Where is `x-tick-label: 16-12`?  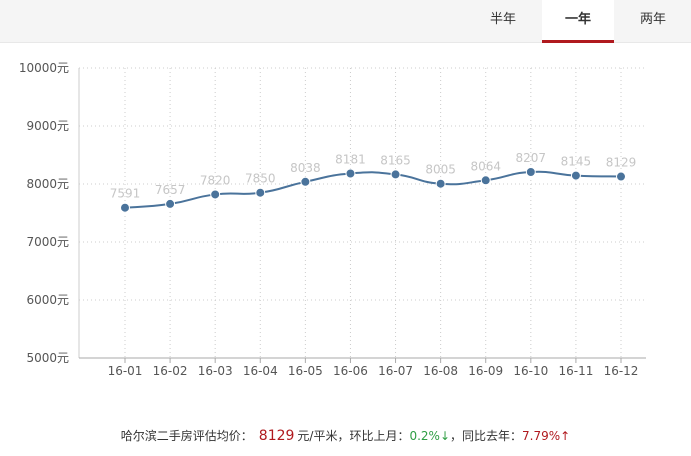 x-tick-label: 16-12 is located at coordinates (621, 371).